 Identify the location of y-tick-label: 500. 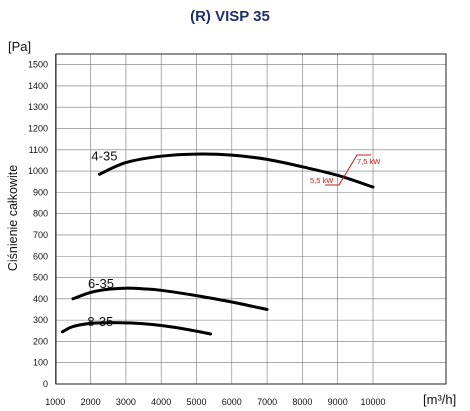
(40, 278).